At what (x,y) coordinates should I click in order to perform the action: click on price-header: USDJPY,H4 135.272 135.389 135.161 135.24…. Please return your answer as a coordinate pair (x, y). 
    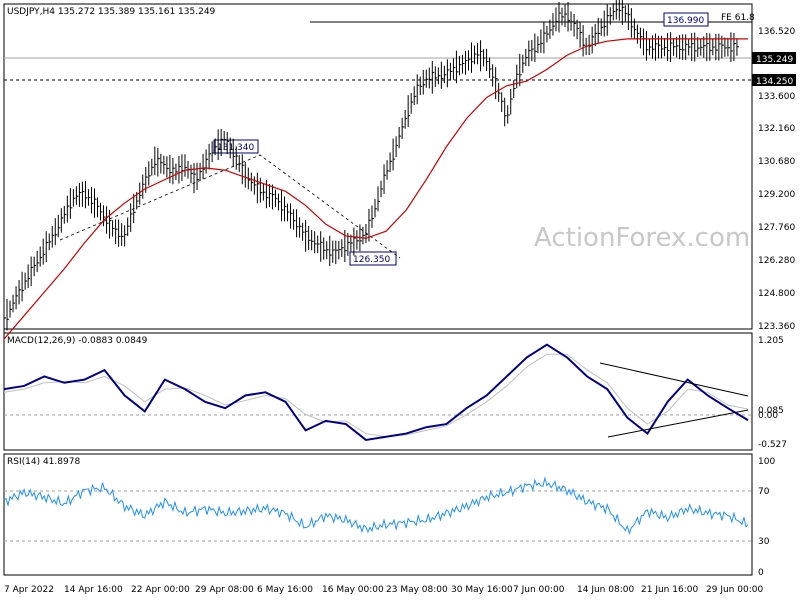
    Looking at the image, I should click on (111, 12).